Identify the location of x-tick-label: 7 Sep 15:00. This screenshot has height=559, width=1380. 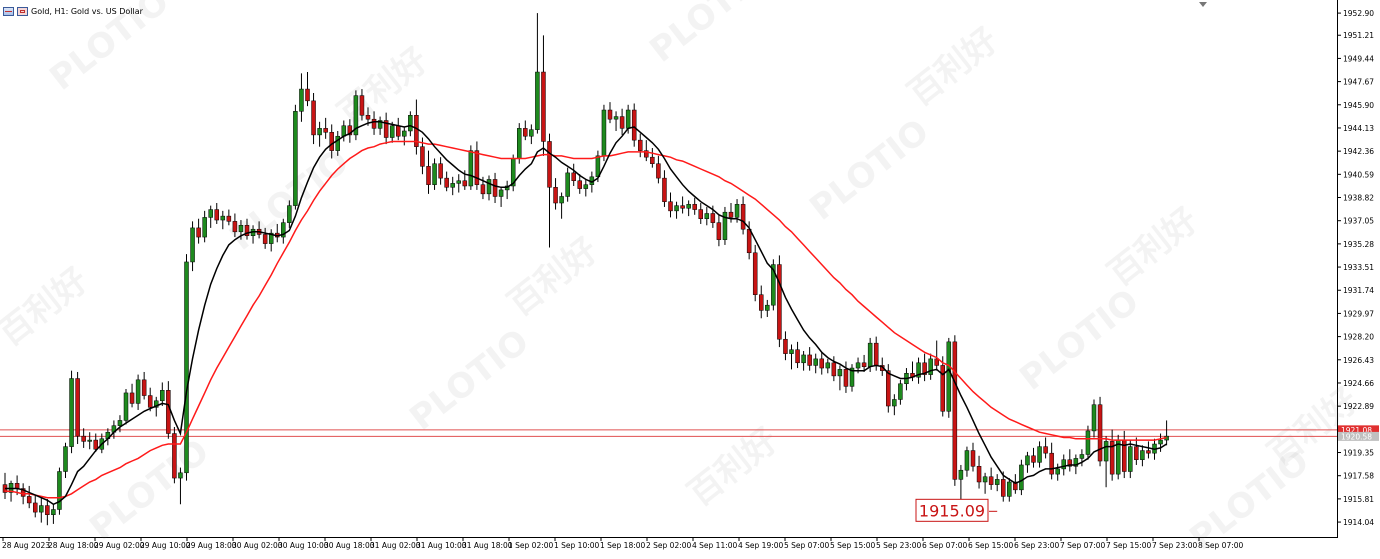
(1129, 545).